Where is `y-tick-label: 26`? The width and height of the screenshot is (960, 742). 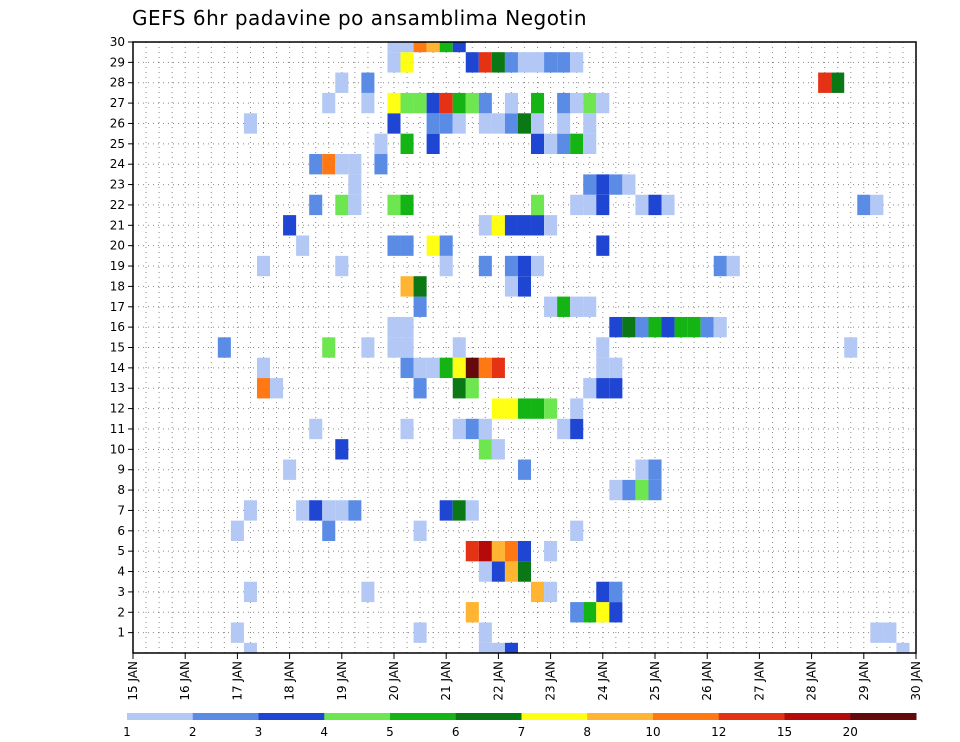
y-tick-label: 26 is located at coordinates (117, 123).